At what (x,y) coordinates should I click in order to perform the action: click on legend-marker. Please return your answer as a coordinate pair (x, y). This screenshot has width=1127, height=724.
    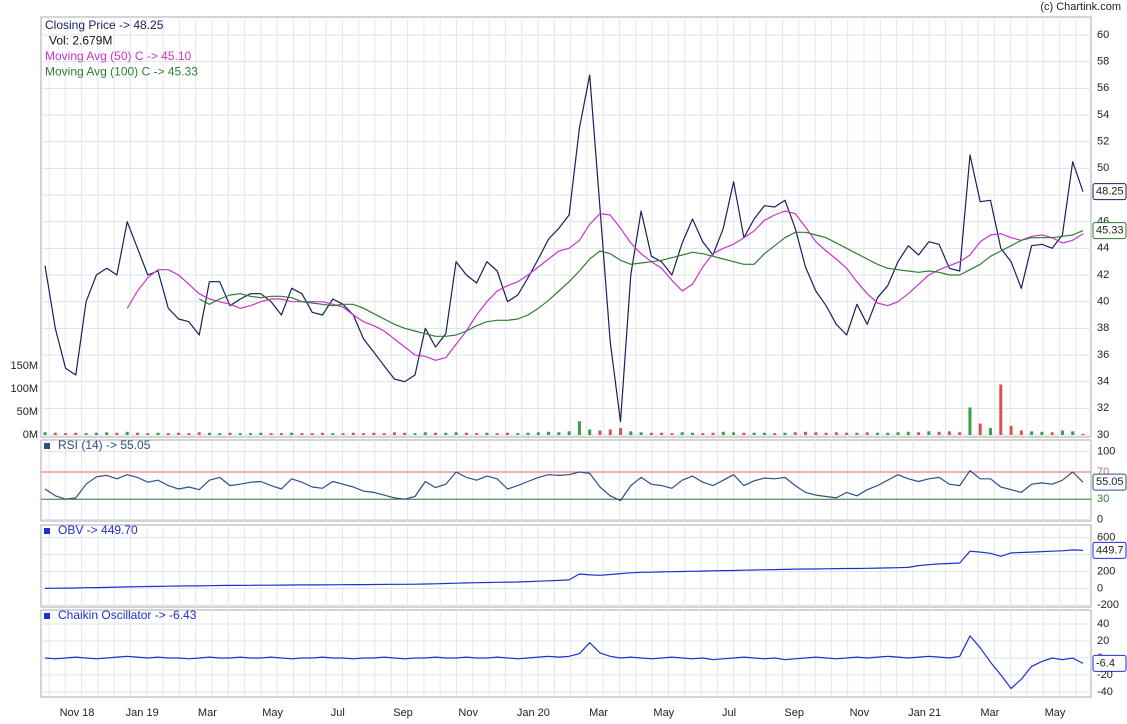
    Looking at the image, I should click on (47, 531).